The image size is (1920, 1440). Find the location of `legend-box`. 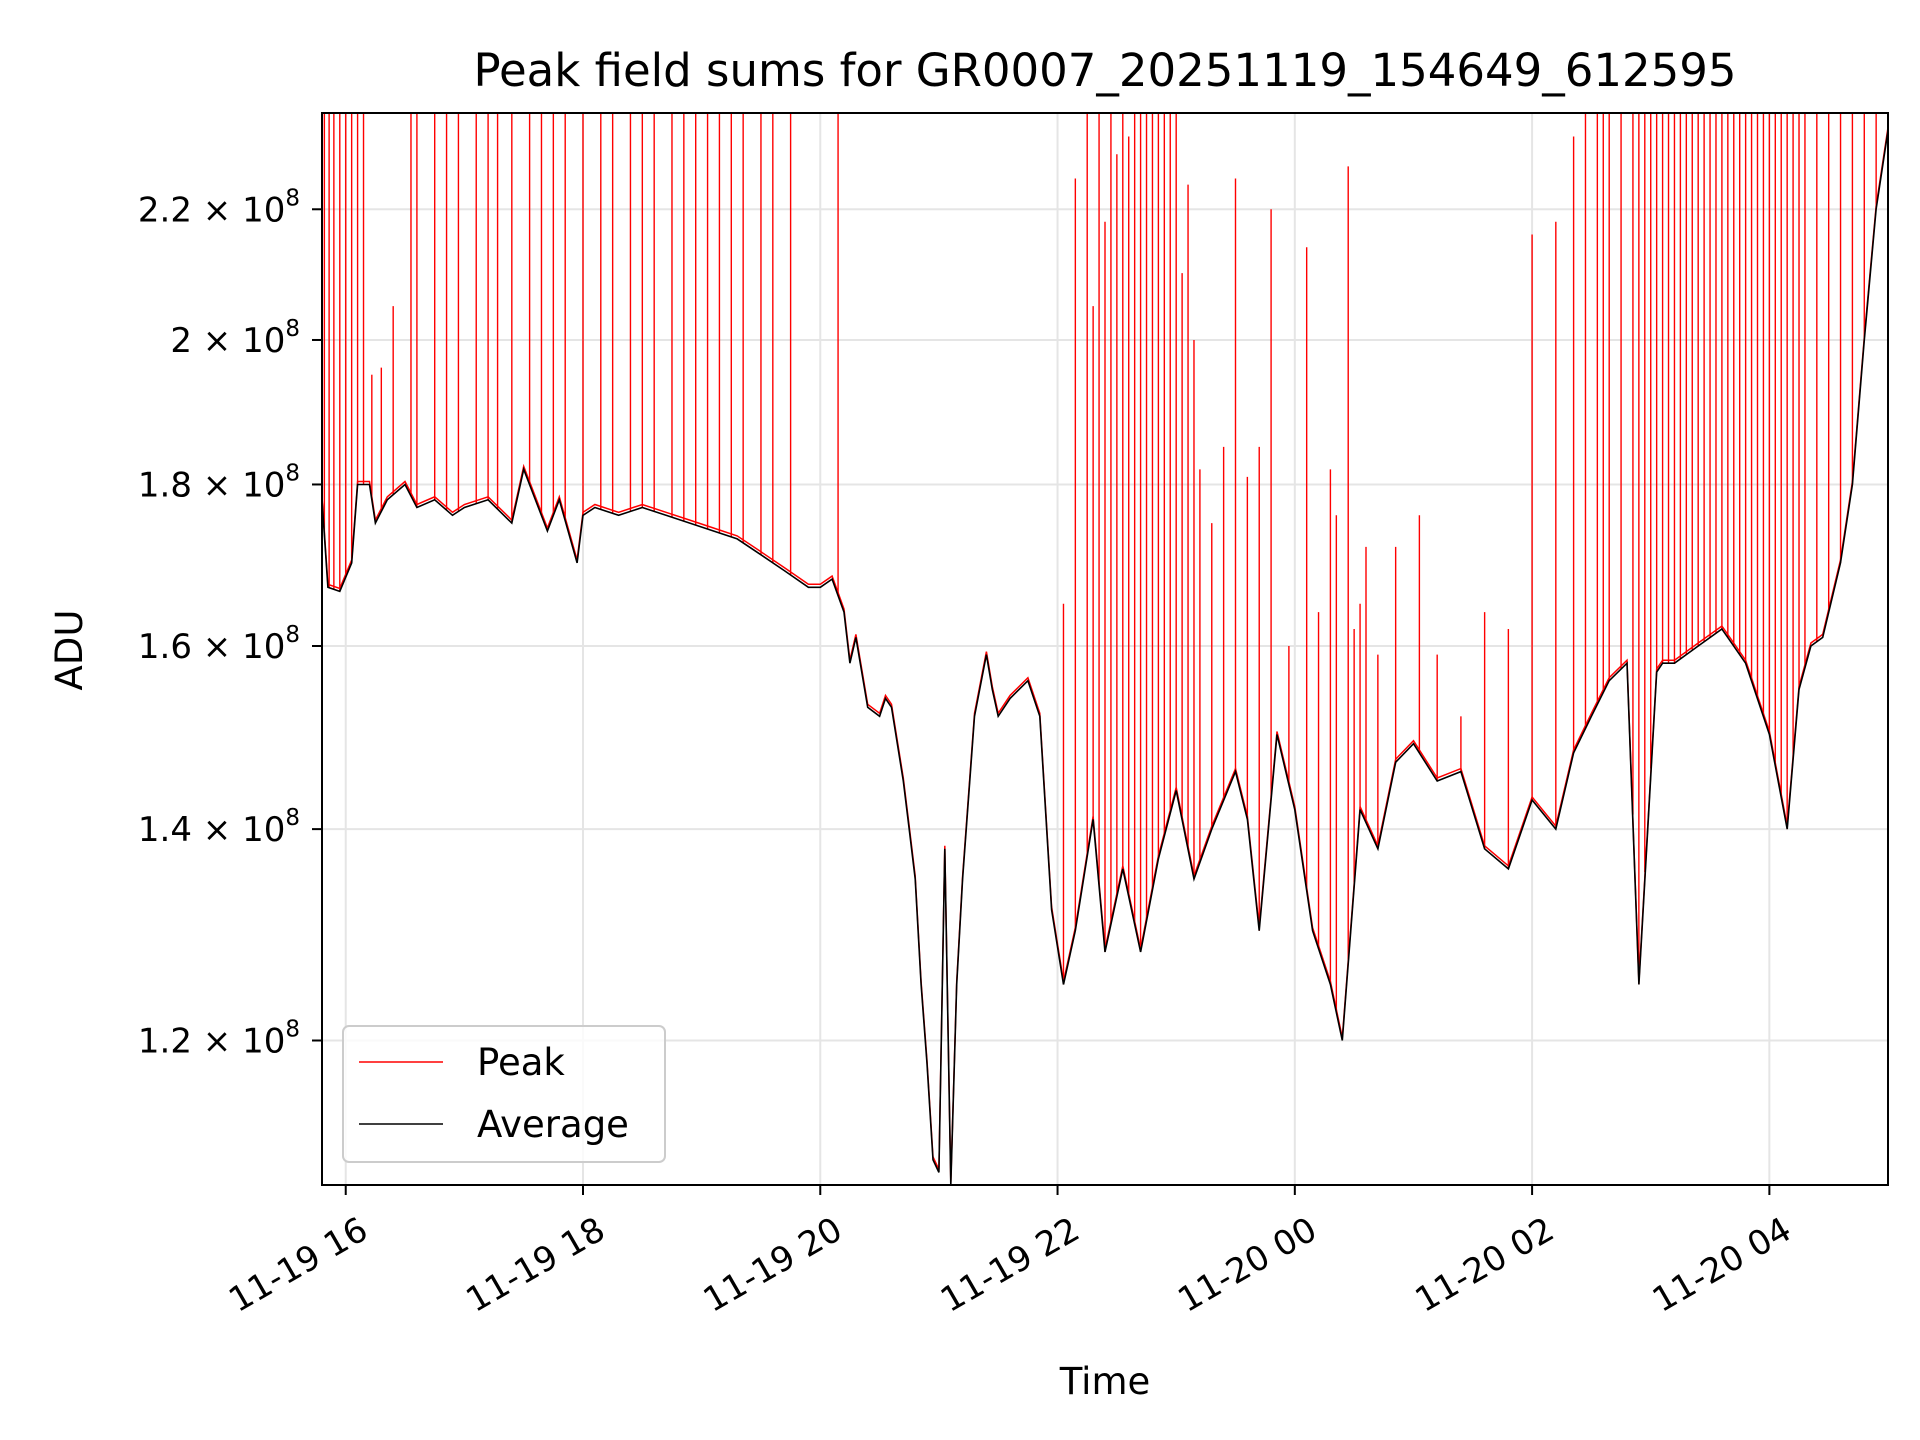

legend-box is located at coordinates (504, 1094).